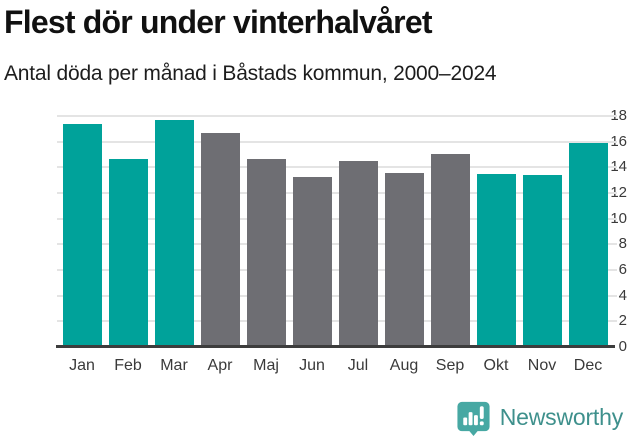 The image size is (631, 439). What do you see at coordinates (542, 365) in the screenshot?
I see `x-tick-label: Nov` at bounding box center [542, 365].